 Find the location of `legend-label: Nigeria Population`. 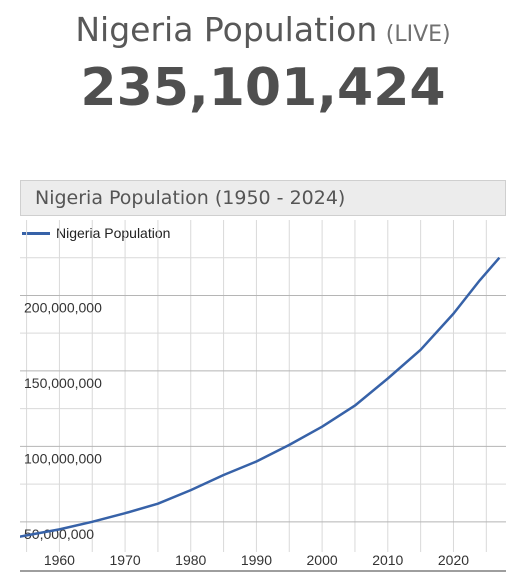

legend-label: Nigeria Population is located at coordinates (113, 233).